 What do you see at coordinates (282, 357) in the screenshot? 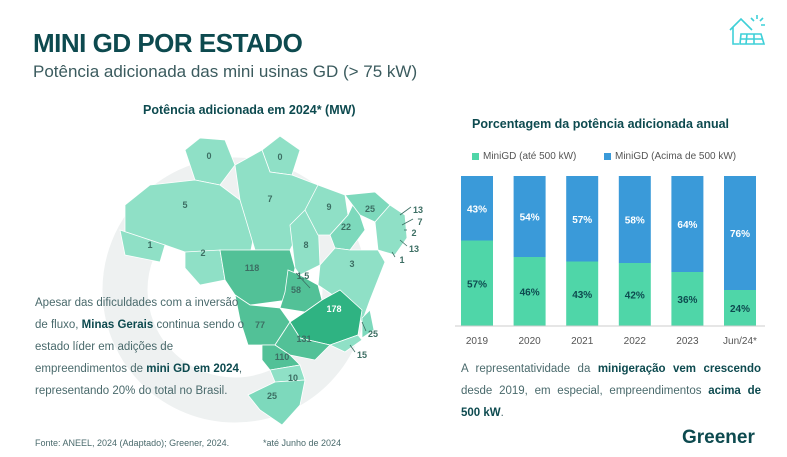
I see `state-value-pr: 110` at bounding box center [282, 357].